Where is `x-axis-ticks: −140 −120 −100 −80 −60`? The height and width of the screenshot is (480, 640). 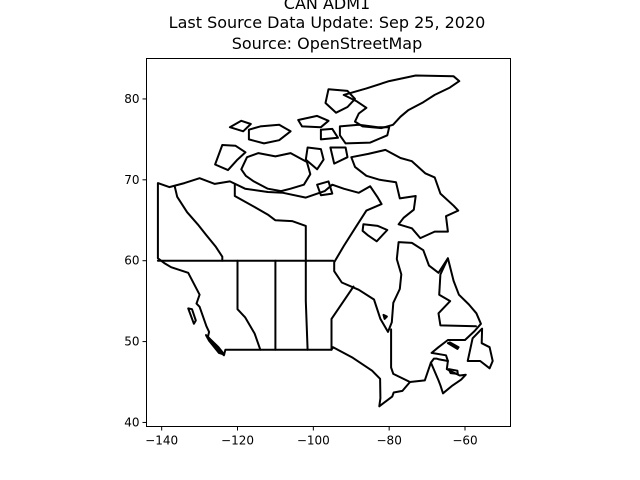 x-axis-ticks: −140 −120 −100 −80 −60 is located at coordinates (311, 437).